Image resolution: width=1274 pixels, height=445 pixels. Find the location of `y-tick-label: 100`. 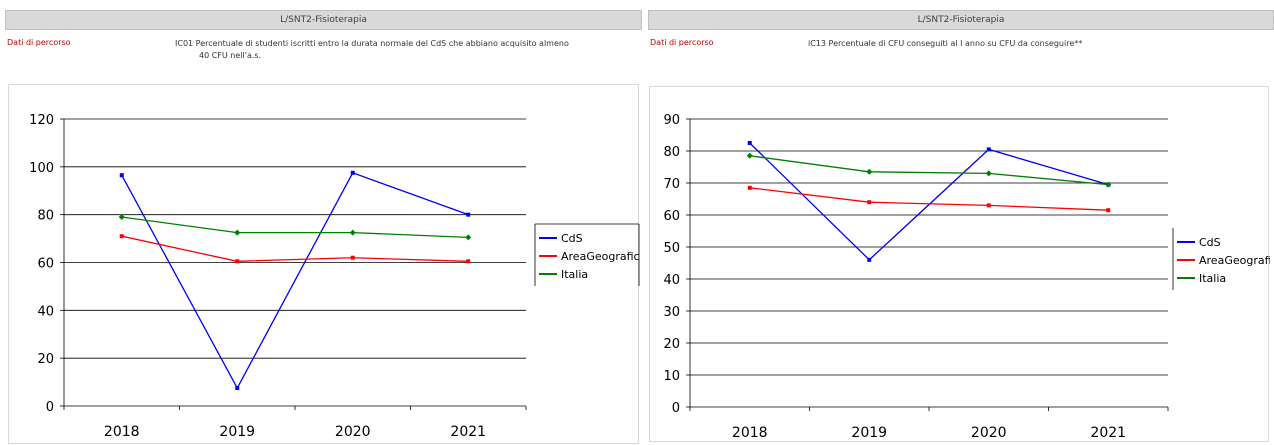

y-tick-label: 100 is located at coordinates (41, 168).